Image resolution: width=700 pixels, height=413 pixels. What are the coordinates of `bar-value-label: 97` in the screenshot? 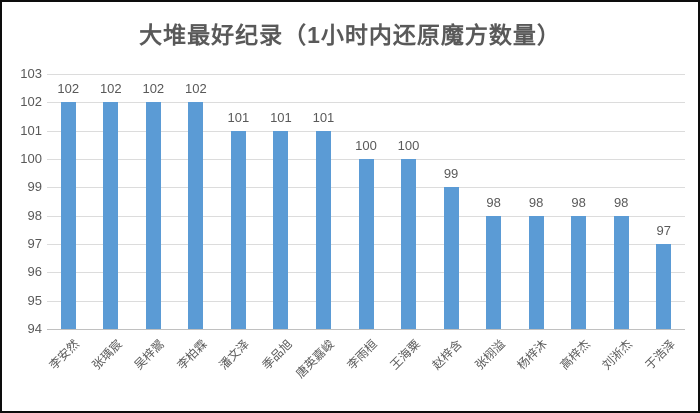 It's located at (663, 230).